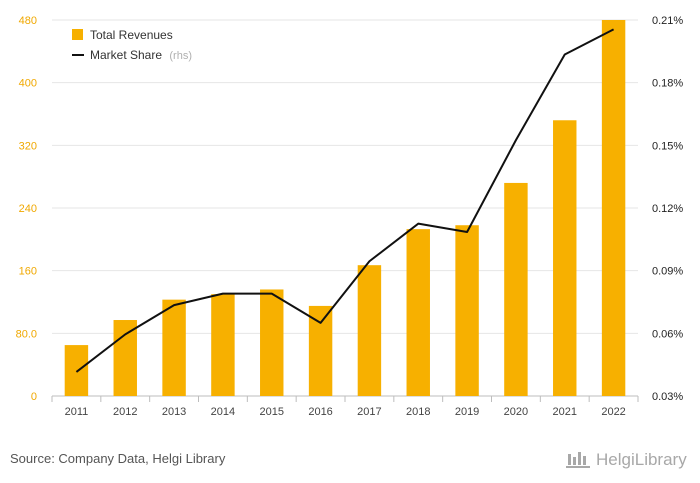 The width and height of the screenshot is (700, 483). I want to click on x-tick-label: 2019, so click(467, 412).